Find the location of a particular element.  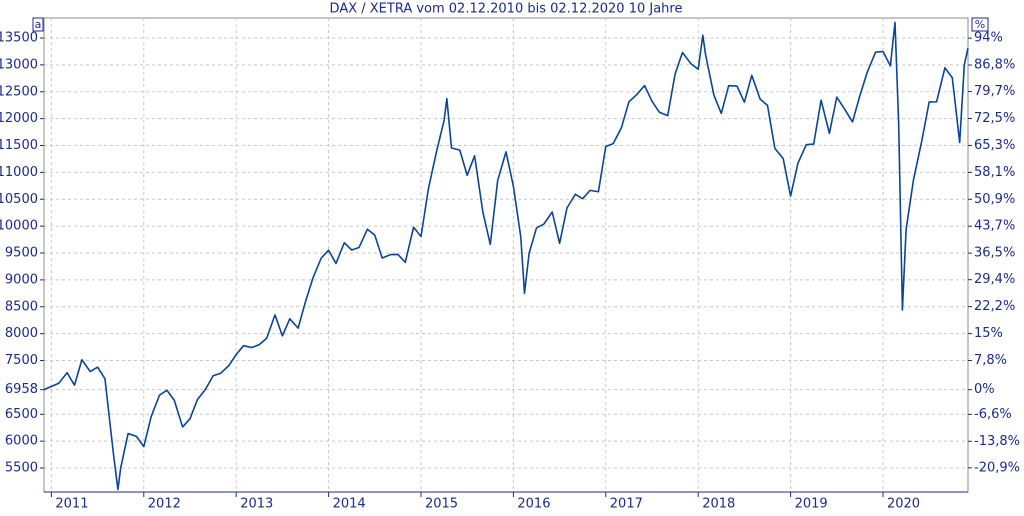

y2-tick-label: 22,2% is located at coordinates (994, 306).